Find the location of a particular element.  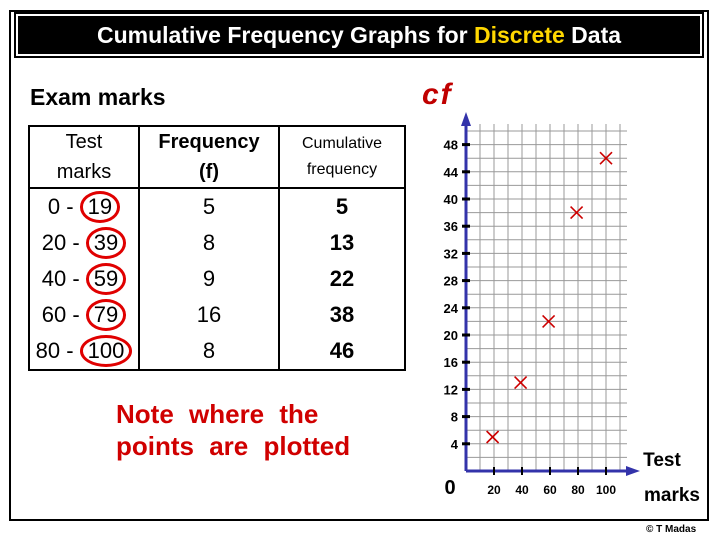

table-row: 0 - 19 5 5 is located at coordinates (217, 206).